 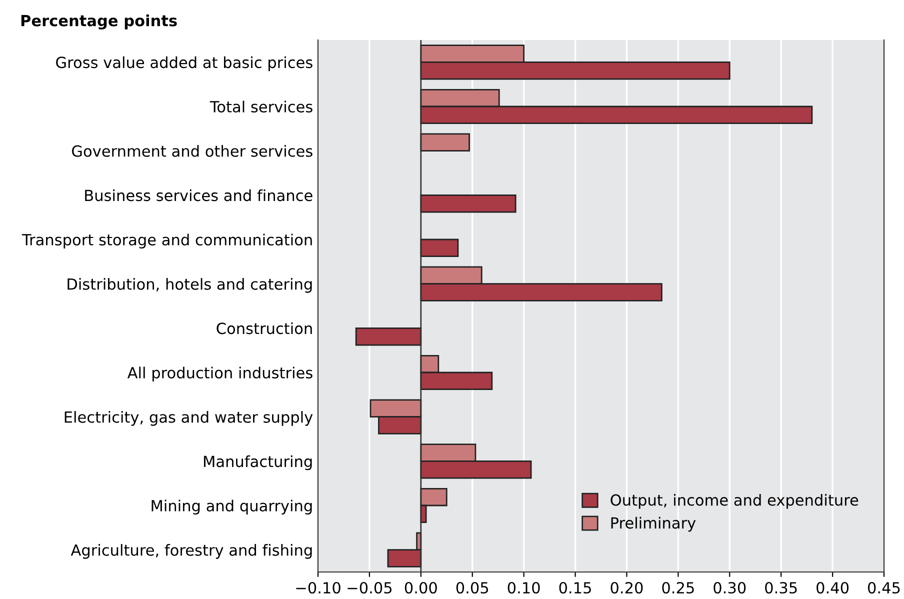 What do you see at coordinates (99, 22) in the screenshot?
I see `text: Percentage points` at bounding box center [99, 22].